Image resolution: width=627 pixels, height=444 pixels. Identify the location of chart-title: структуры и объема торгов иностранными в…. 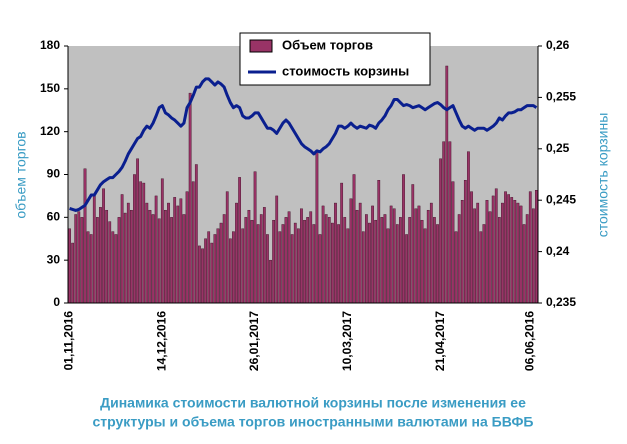
(313, 422).